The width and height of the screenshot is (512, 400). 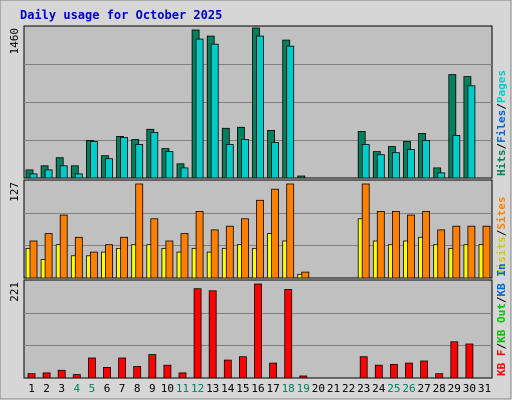 What do you see at coordinates (107, 388) in the screenshot?
I see `x-tick-label: 6` at bounding box center [107, 388].